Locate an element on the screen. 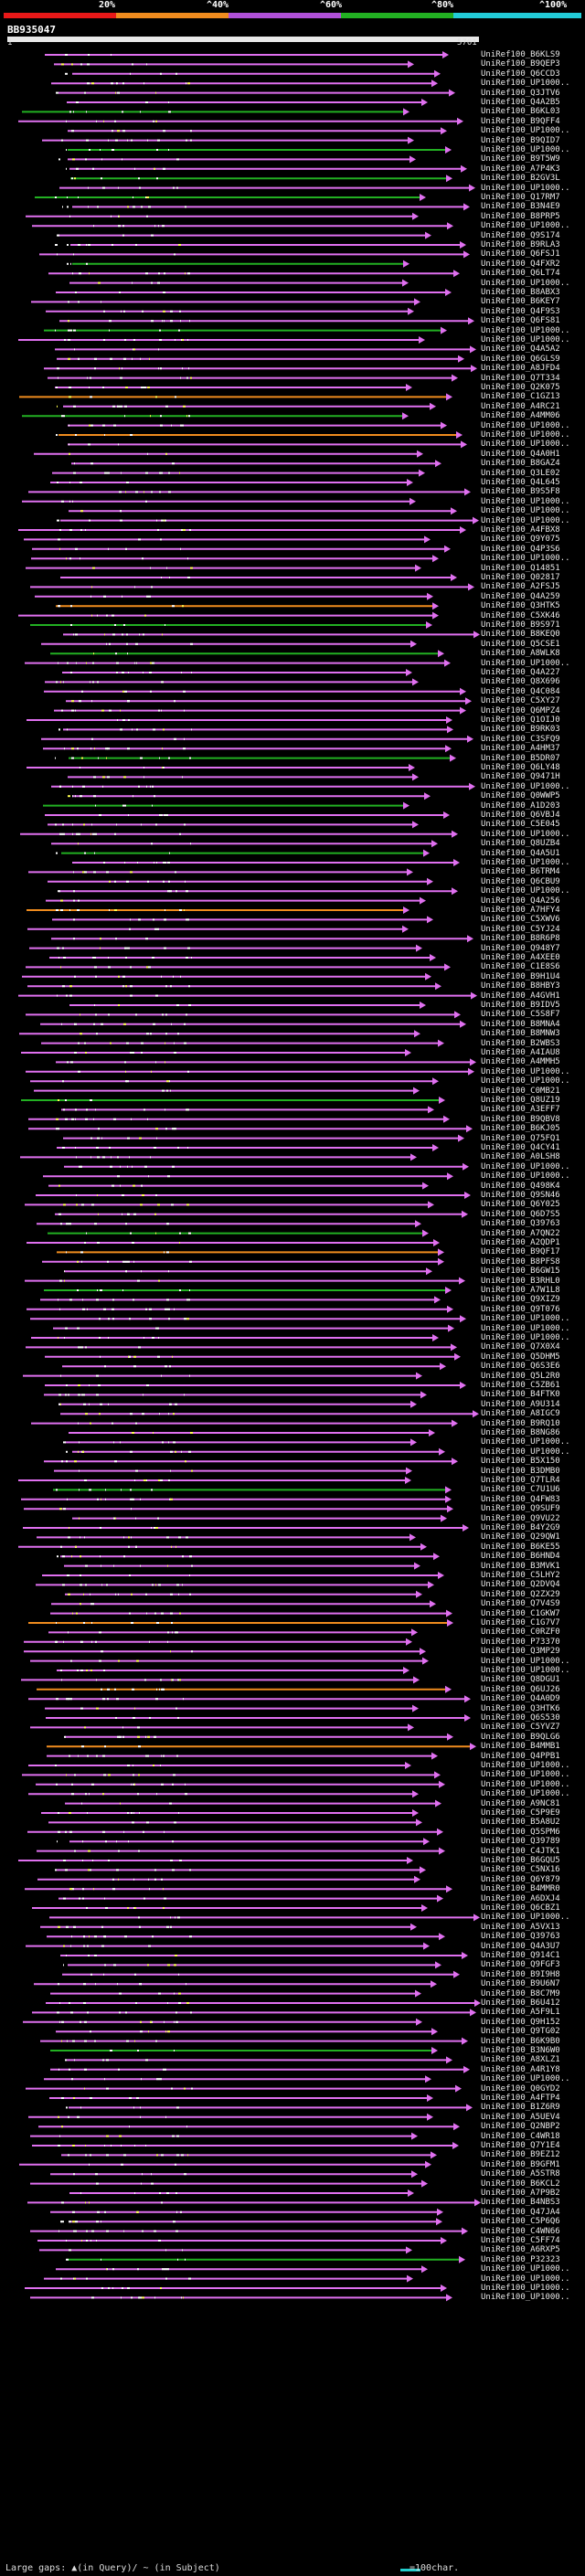  hit-label: UniRef100_Q4A256 is located at coordinates (520, 901).